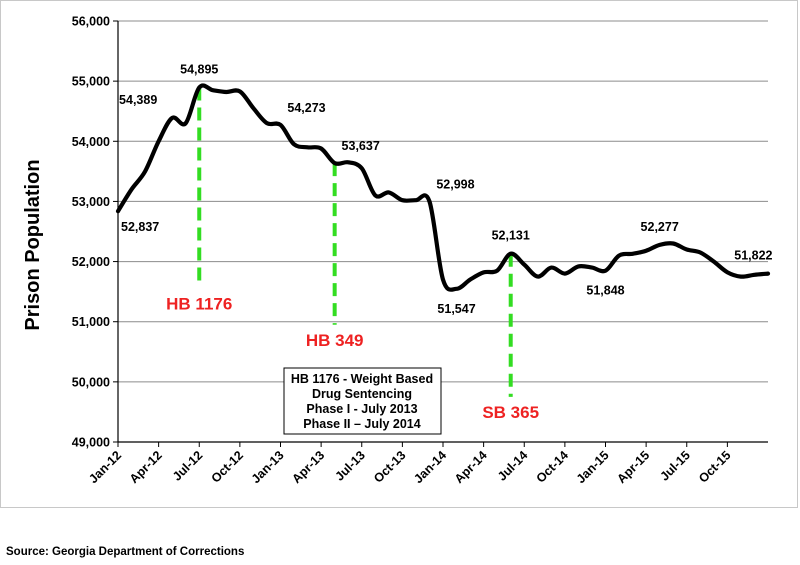 The image size is (800, 565). I want to click on x-tick-label: Jan-15, so click(593, 467).